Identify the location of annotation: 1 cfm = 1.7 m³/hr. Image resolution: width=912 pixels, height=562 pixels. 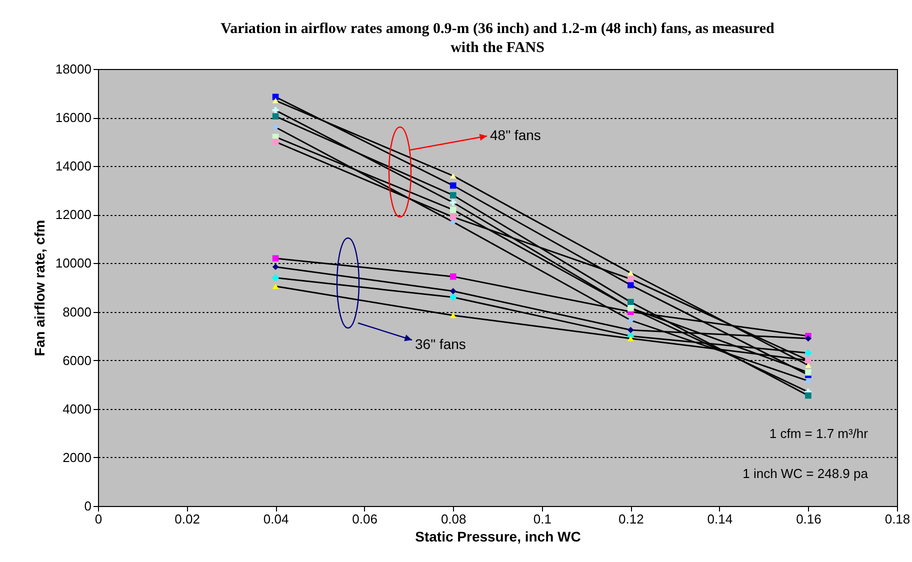
(819, 433).